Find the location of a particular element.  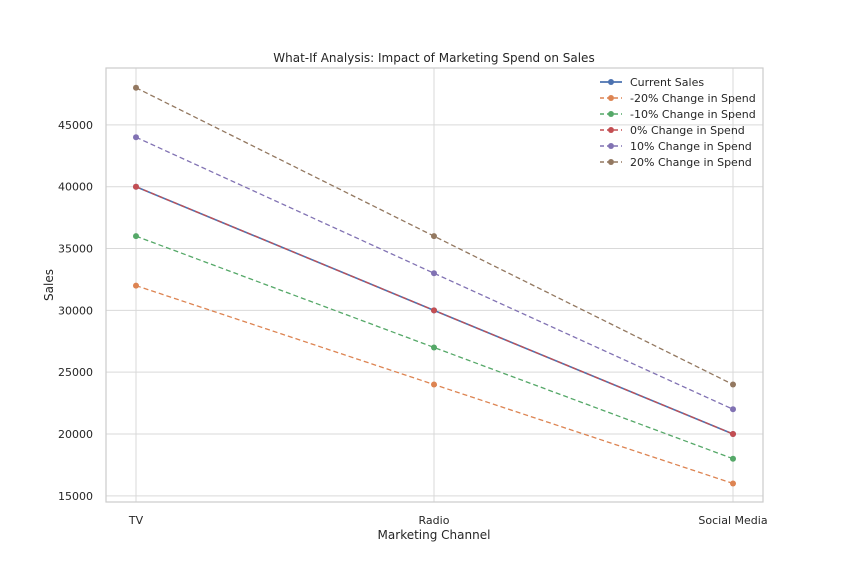

legend-label: 0% Change in Spend is located at coordinates (687, 130).